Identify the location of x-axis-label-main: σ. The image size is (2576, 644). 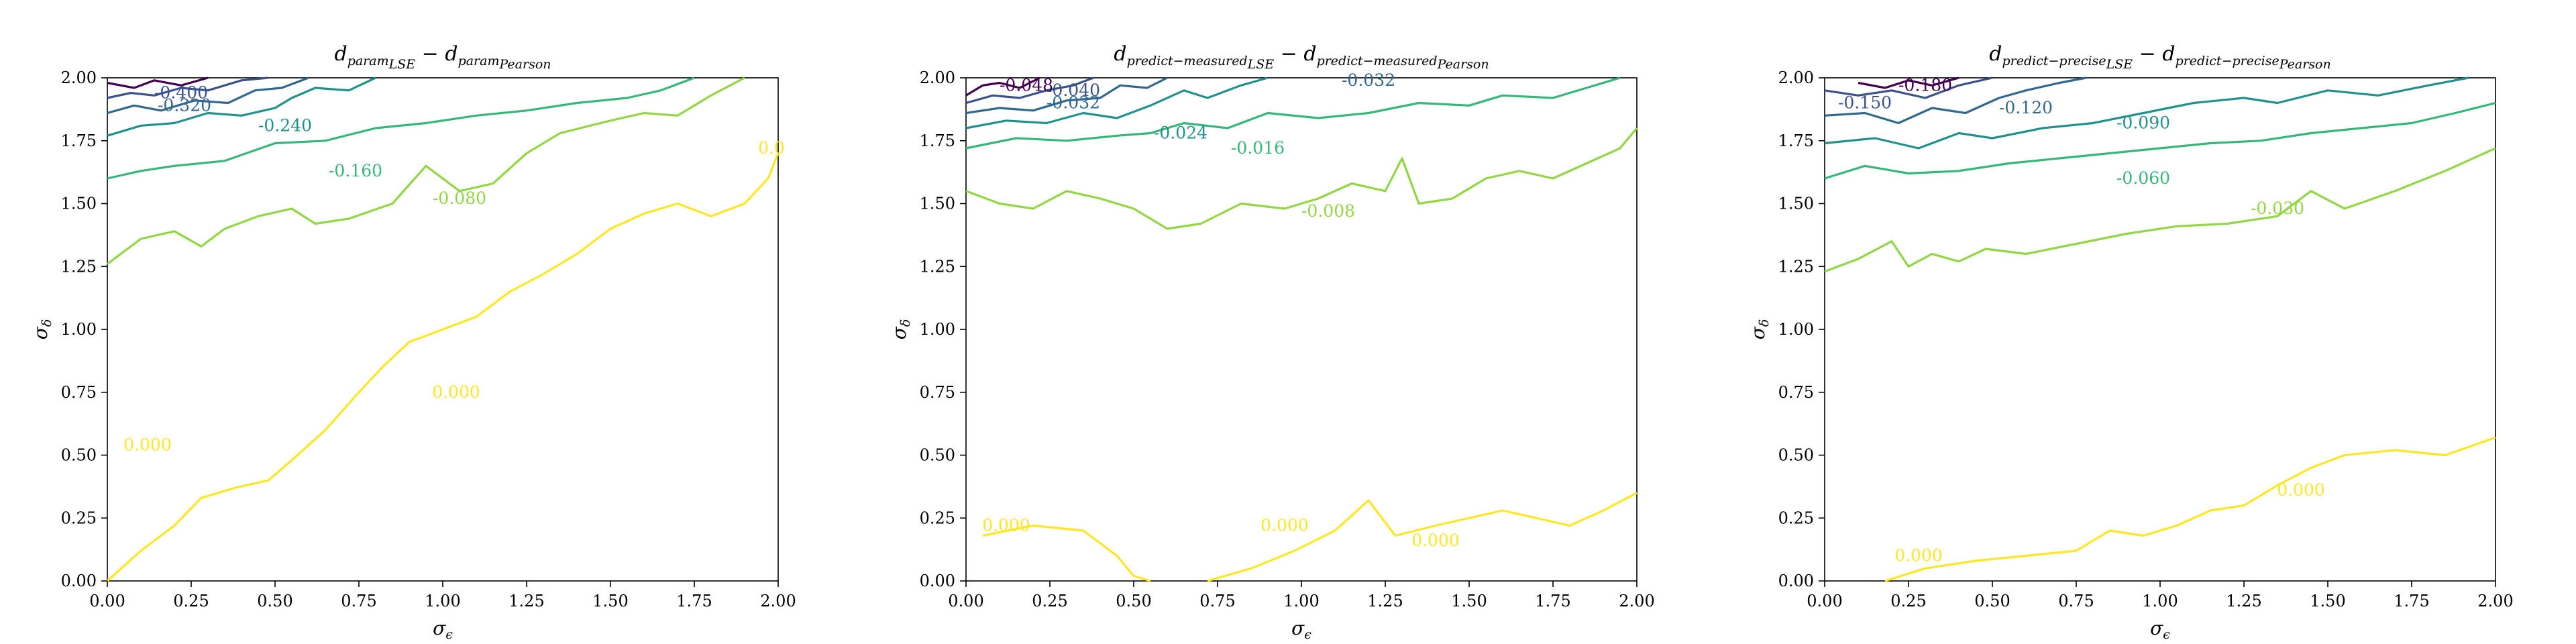
(2156, 628).